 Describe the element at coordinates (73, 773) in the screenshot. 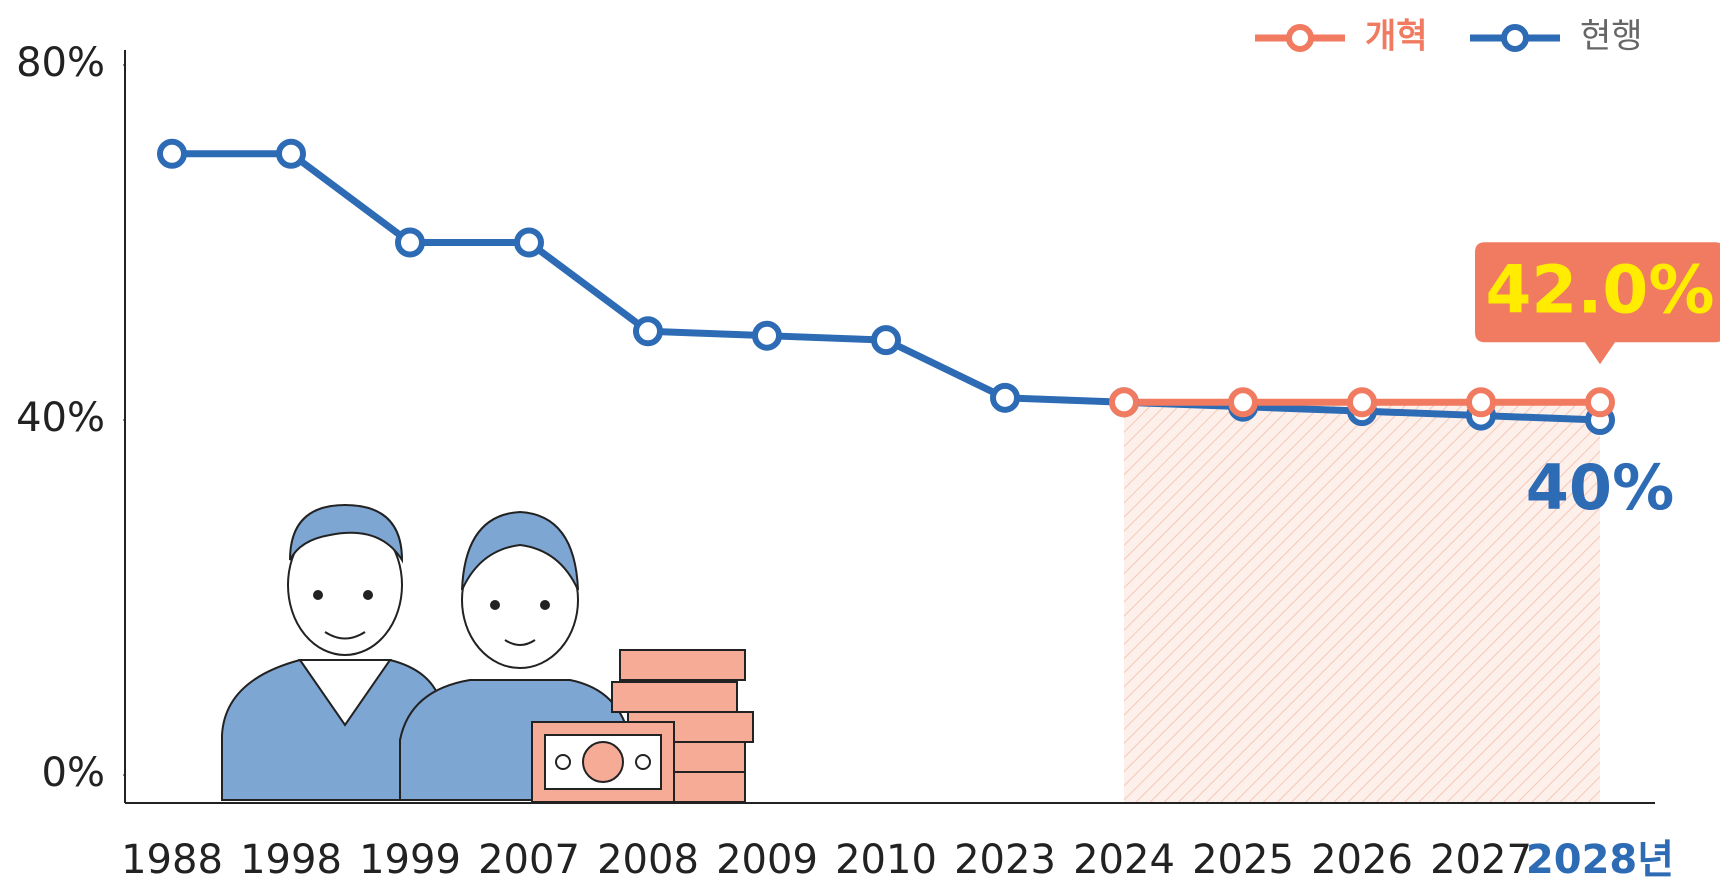

I see `y-tick-label: 0%` at that location.